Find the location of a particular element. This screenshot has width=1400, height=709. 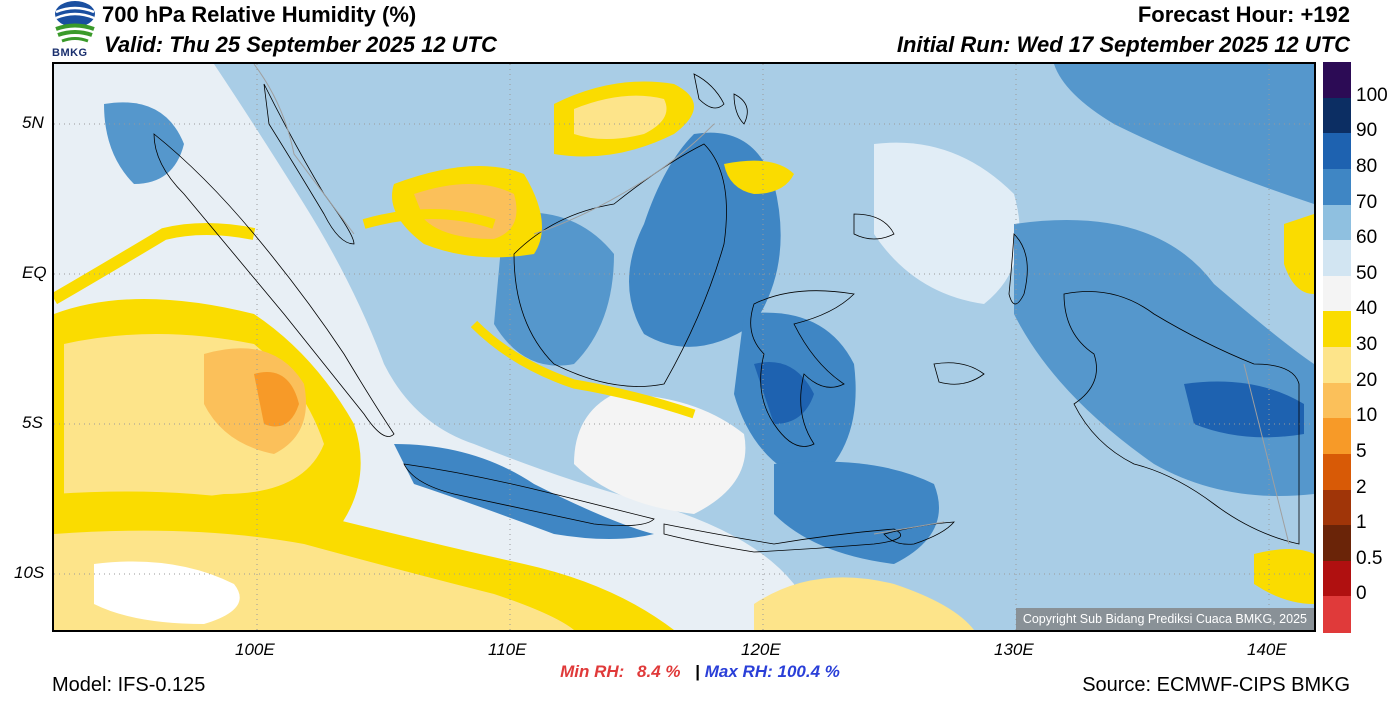

colorbar-label: 80 is located at coordinates (1367, 166).